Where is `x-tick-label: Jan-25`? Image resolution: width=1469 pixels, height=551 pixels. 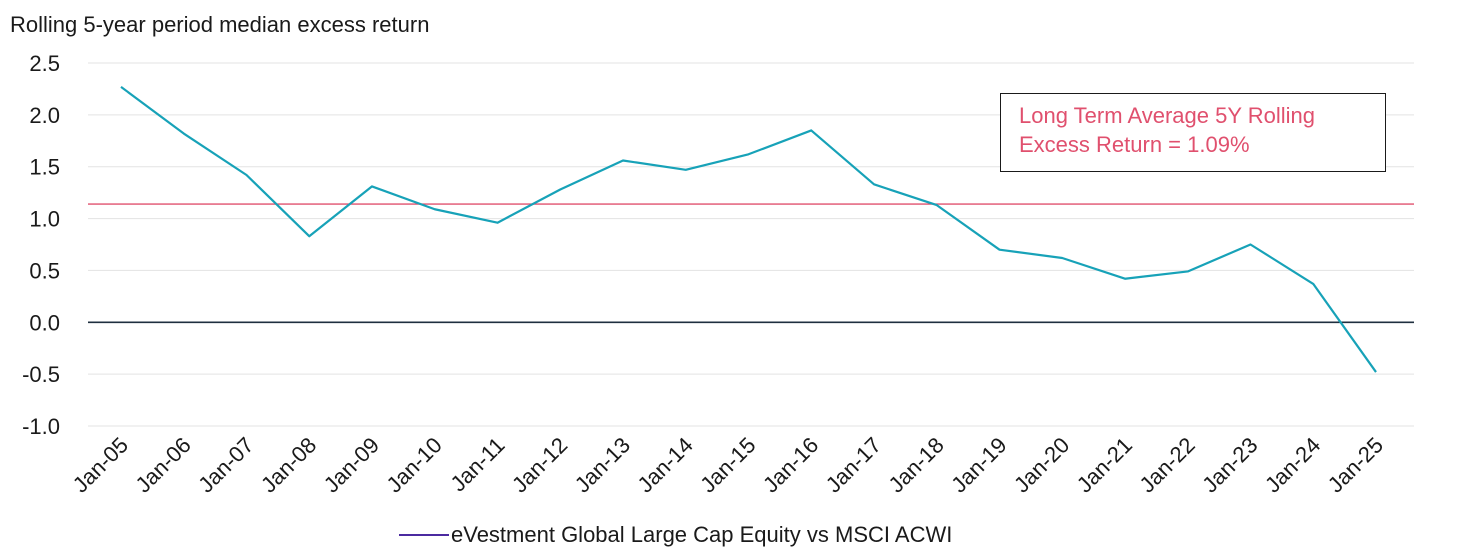 x-tick-label: Jan-25 is located at coordinates (1355, 464).